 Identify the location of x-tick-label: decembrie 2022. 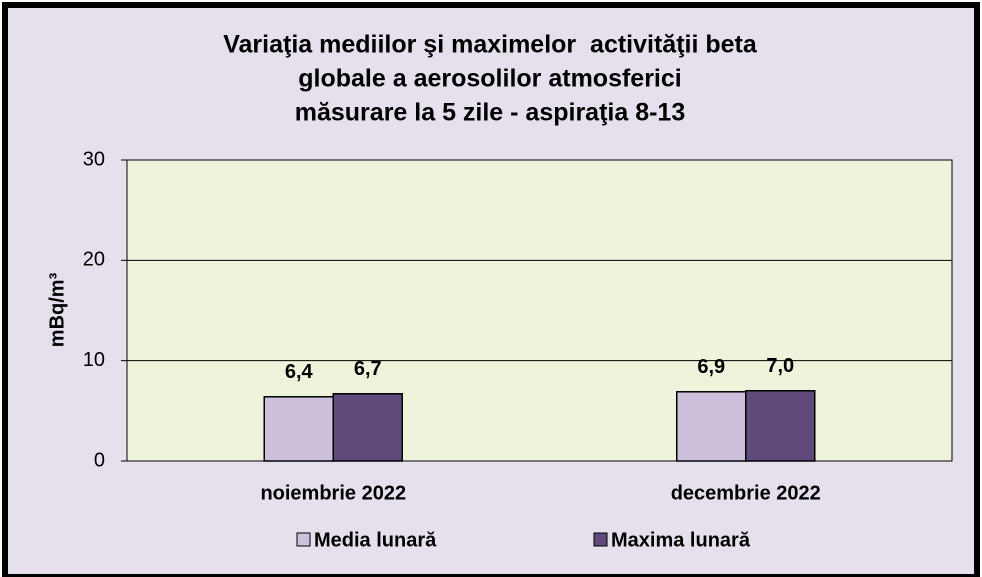
(746, 493).